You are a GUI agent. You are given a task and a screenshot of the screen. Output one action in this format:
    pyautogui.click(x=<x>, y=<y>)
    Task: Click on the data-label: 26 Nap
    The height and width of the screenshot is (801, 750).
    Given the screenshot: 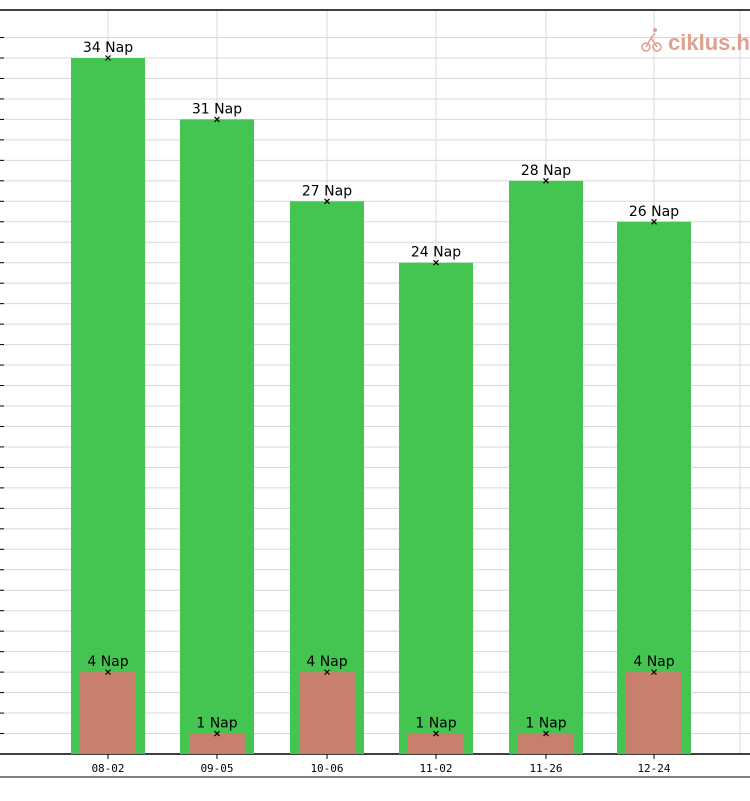 What is the action you would take?
    pyautogui.click(x=654, y=212)
    